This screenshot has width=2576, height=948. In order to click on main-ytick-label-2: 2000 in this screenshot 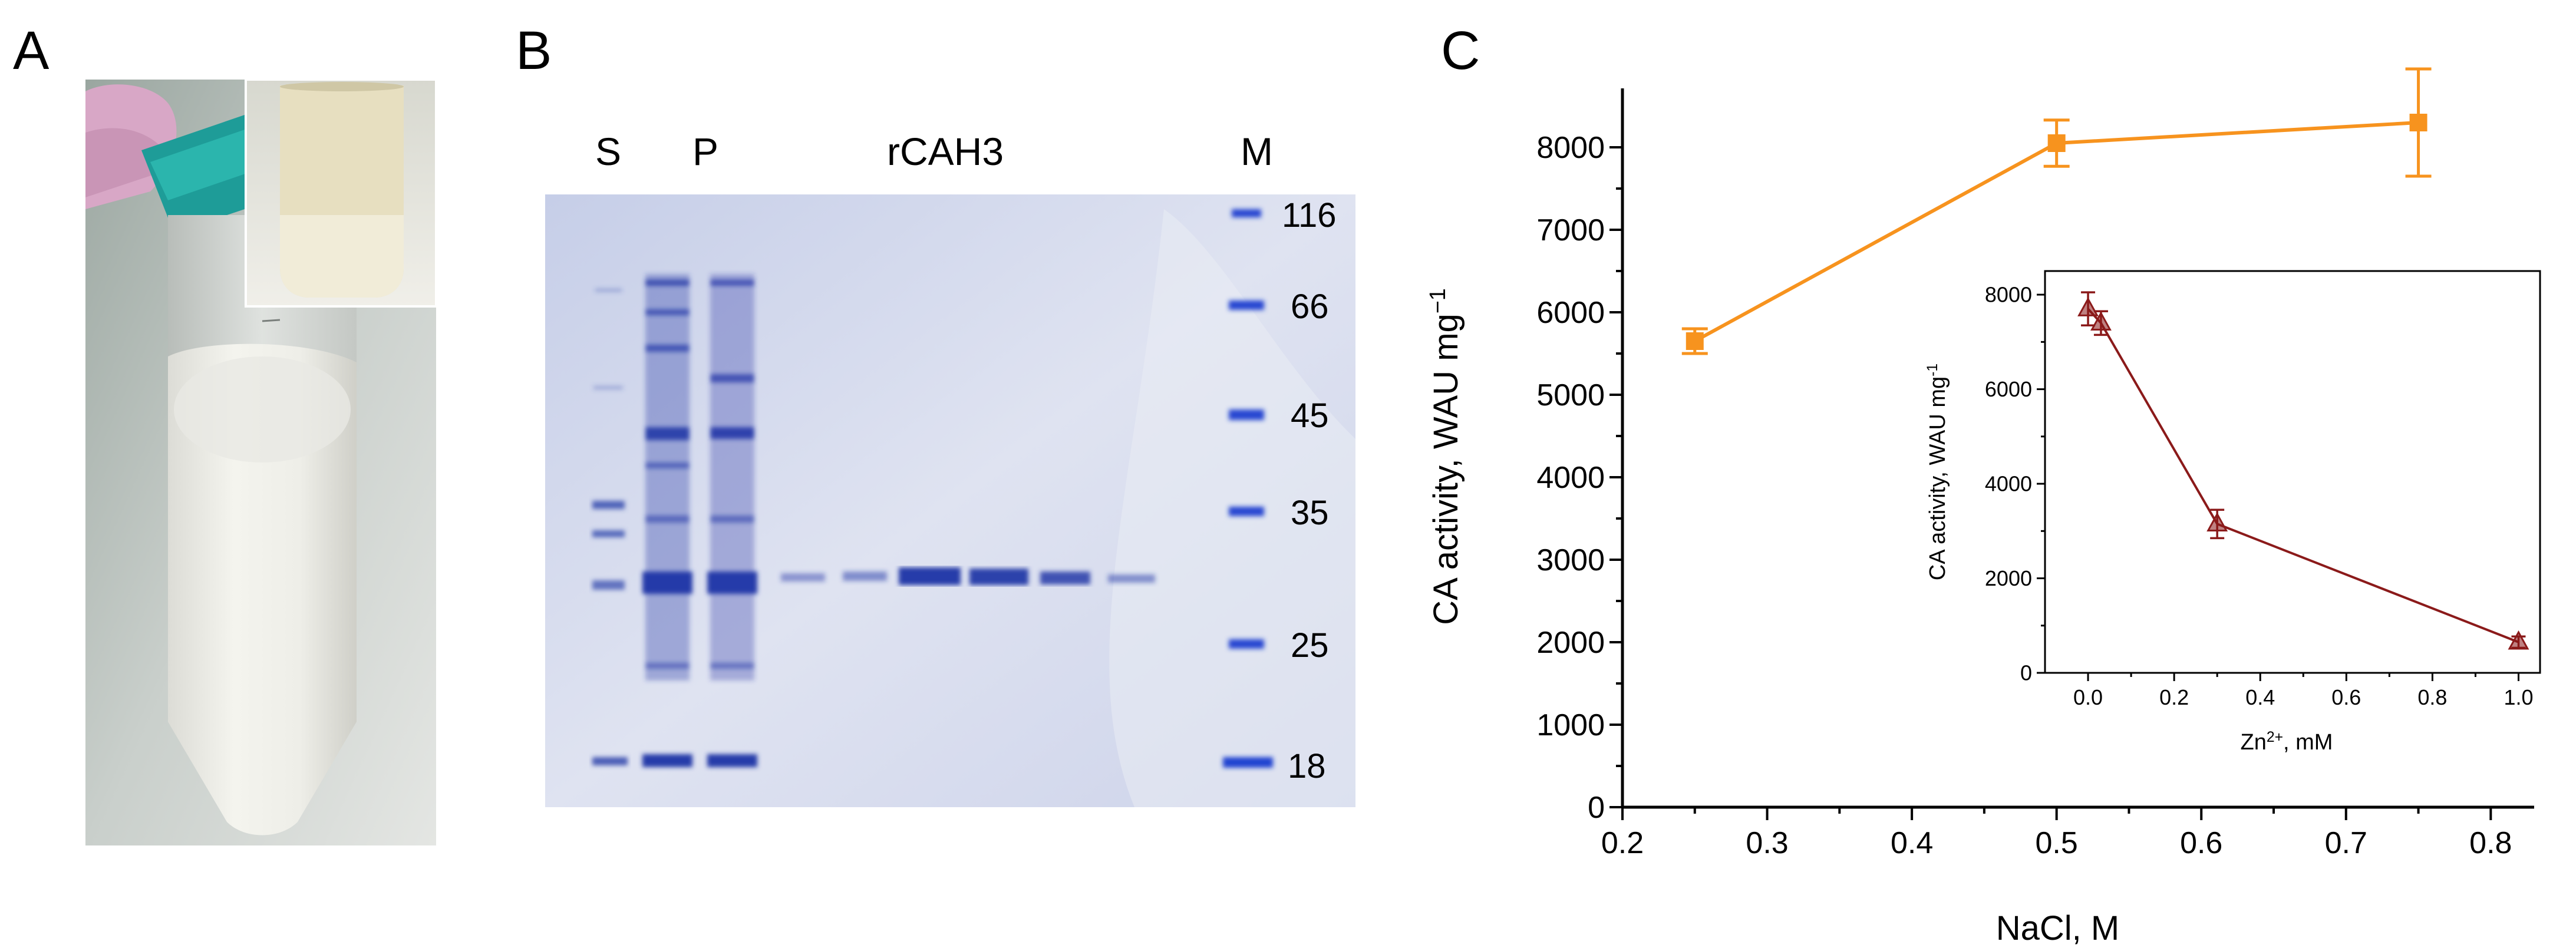, I will do `click(1571, 643)`.